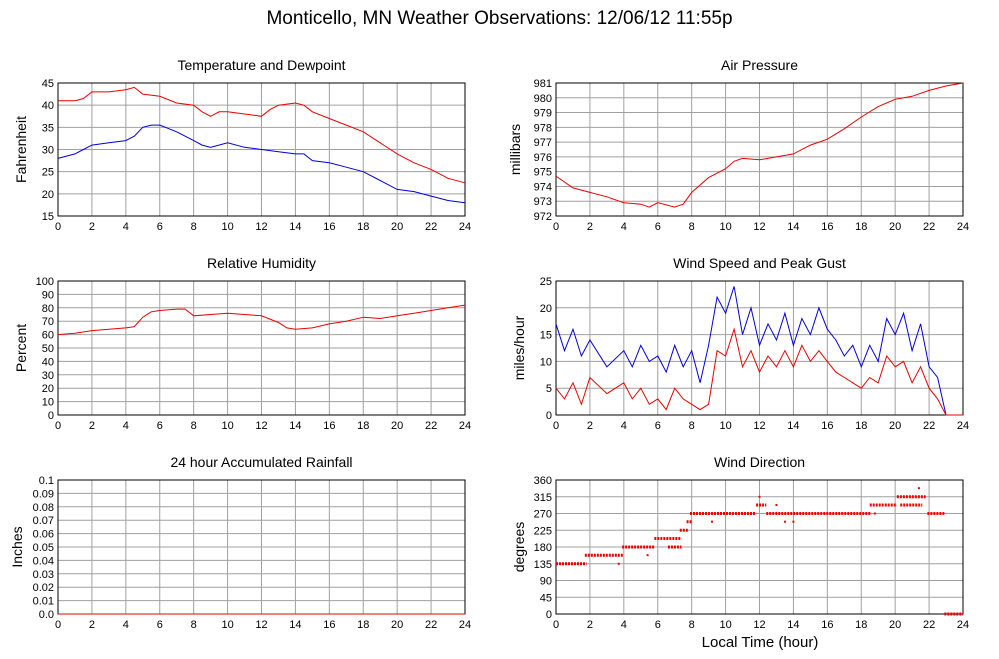 The width and height of the screenshot is (999, 659). I want to click on pressure-y-tick-label: 980, so click(543, 99).